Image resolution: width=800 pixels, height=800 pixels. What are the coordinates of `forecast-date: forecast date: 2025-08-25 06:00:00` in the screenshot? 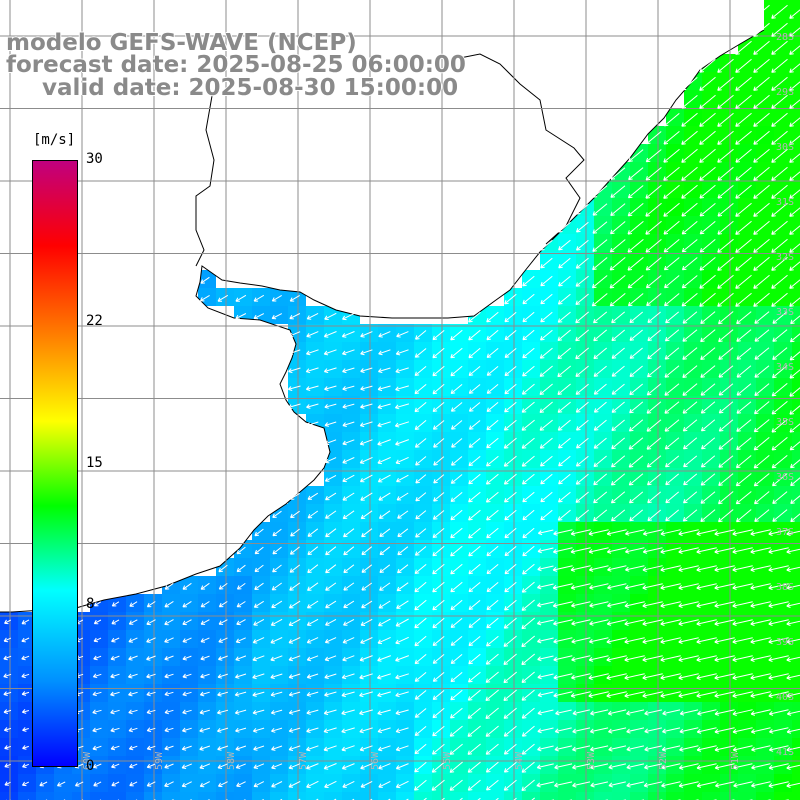 It's located at (236, 65).